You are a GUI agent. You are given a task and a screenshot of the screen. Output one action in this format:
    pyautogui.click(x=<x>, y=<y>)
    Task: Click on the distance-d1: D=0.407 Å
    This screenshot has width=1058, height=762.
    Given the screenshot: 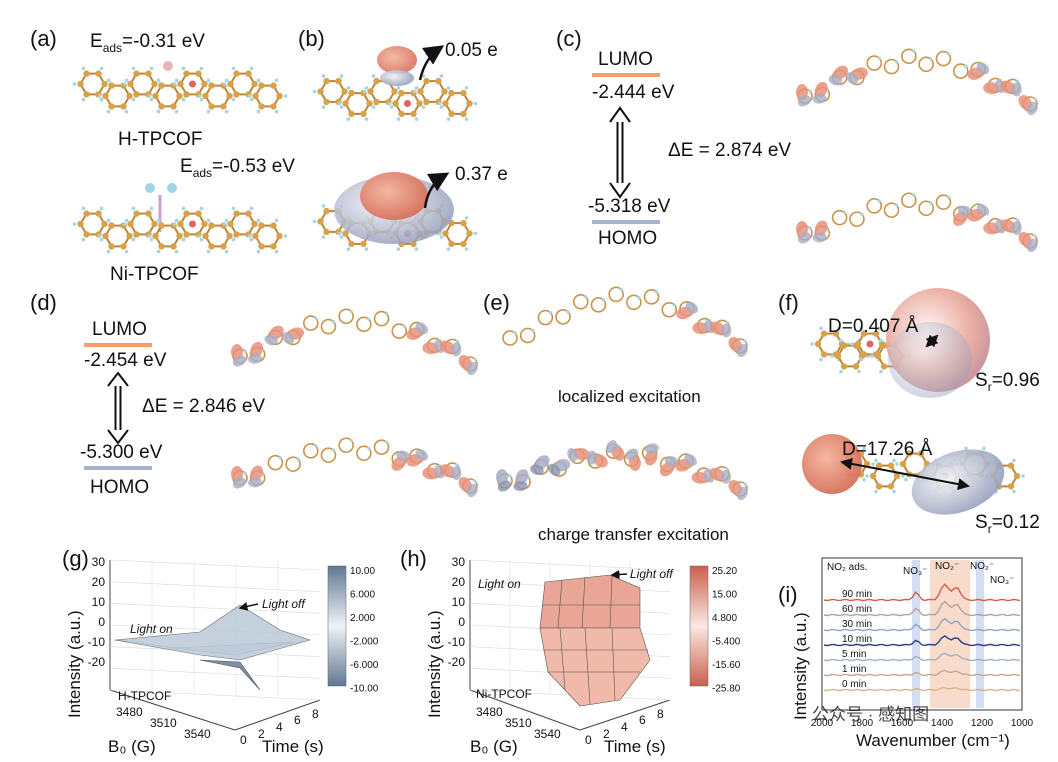 What is the action you would take?
    pyautogui.click(x=873, y=326)
    